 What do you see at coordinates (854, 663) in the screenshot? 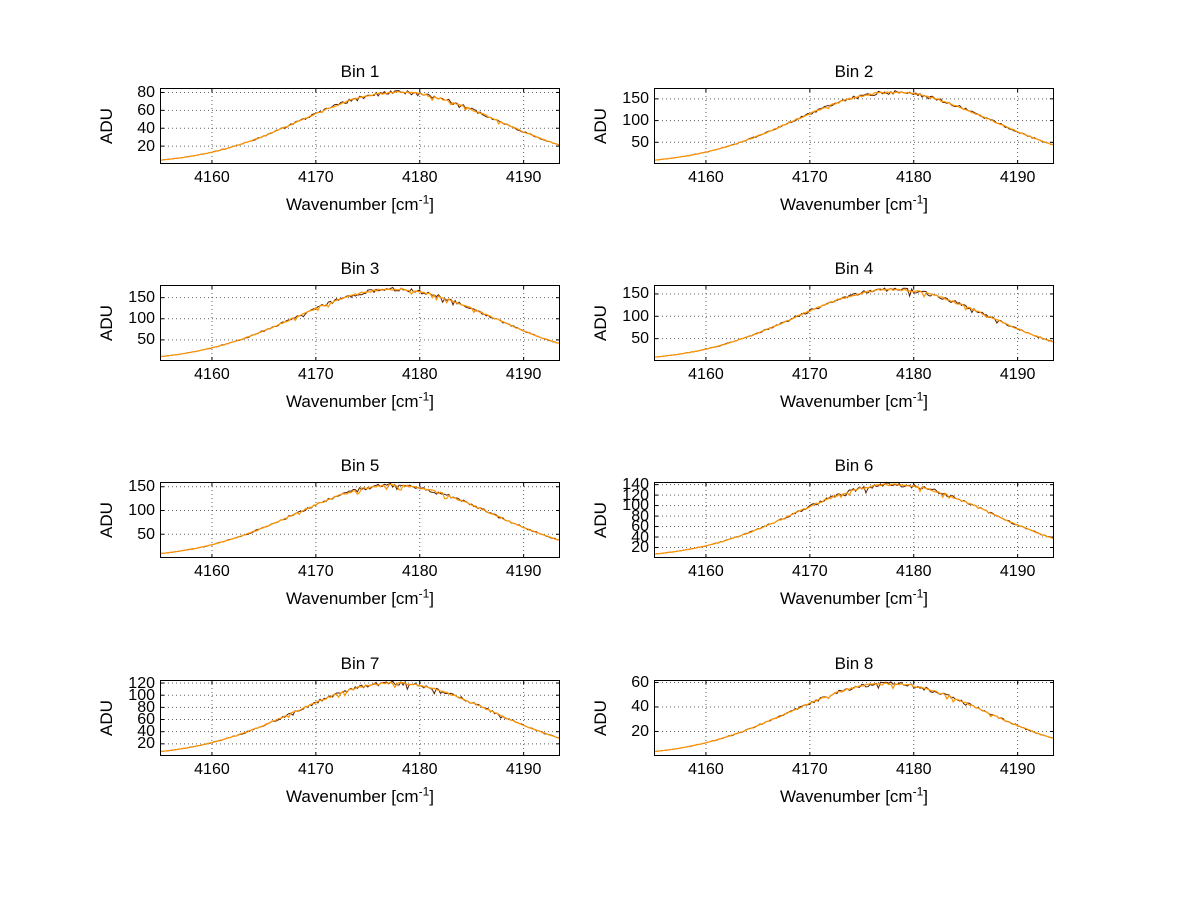
I see `subplot-title: Bin 8` at bounding box center [854, 663].